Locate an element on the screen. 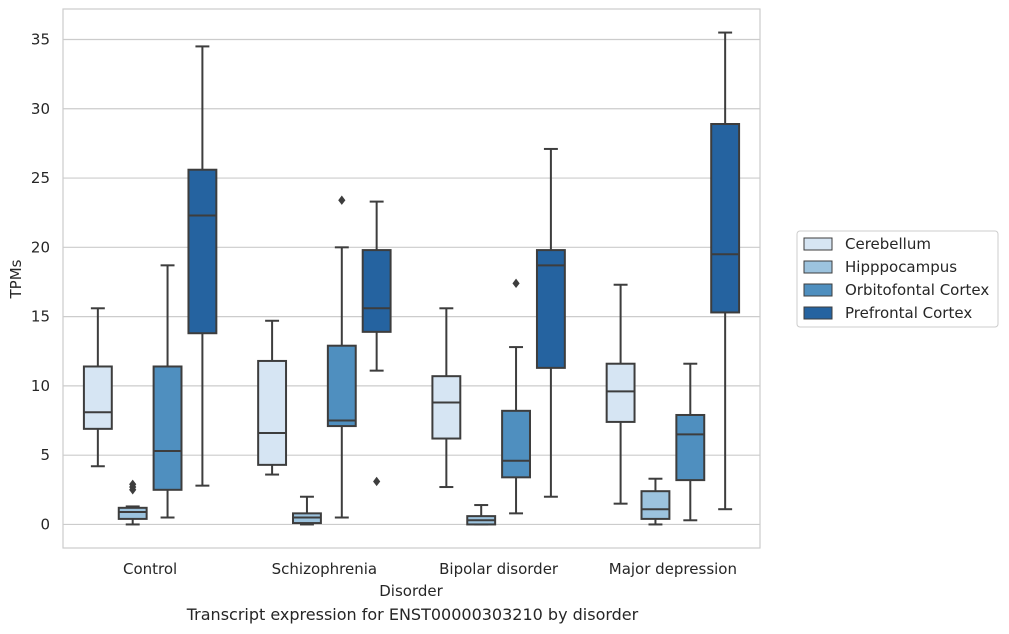 The image size is (1009, 634). x-tick-label: Control is located at coordinates (150, 569).